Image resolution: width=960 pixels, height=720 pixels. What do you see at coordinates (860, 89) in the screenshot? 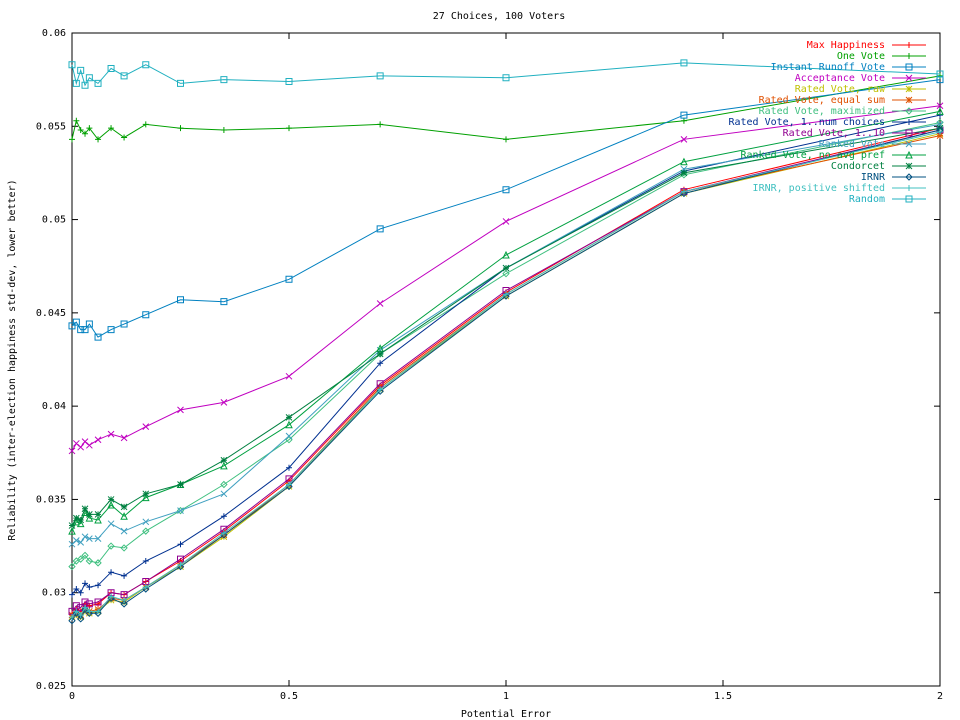
I see `legend-entry: Rated Vote, raw` at bounding box center [860, 89].